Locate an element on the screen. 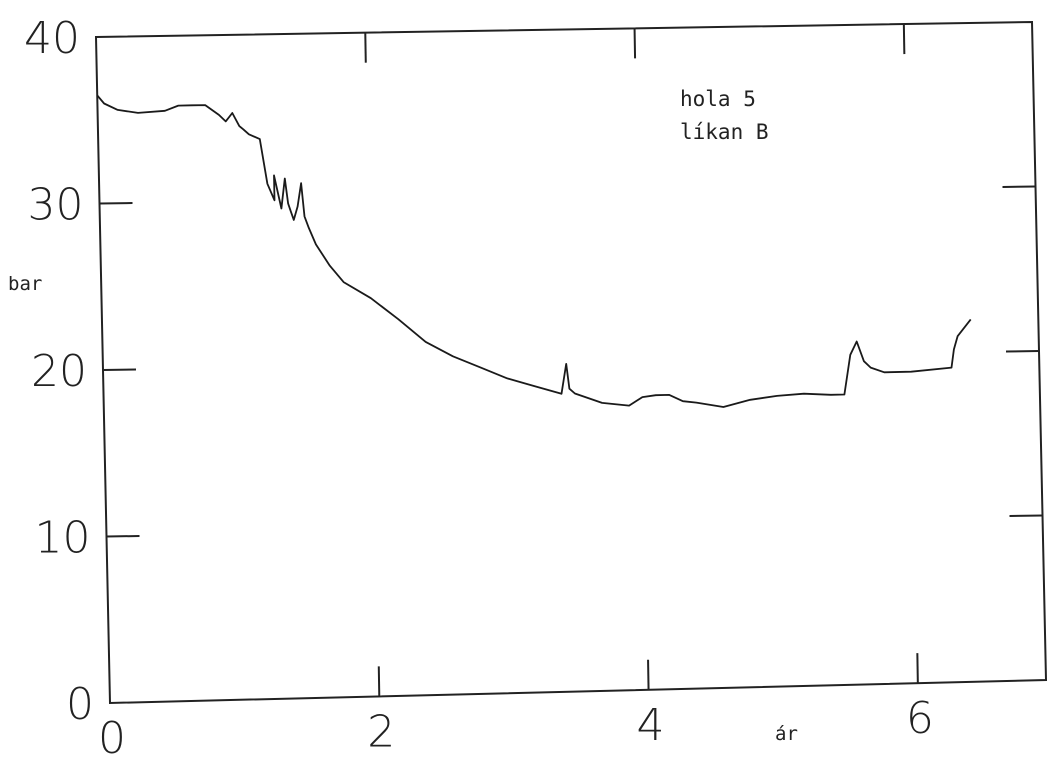 This screenshot has width=1049, height=764. x-axis-label: ár is located at coordinates (786, 734).